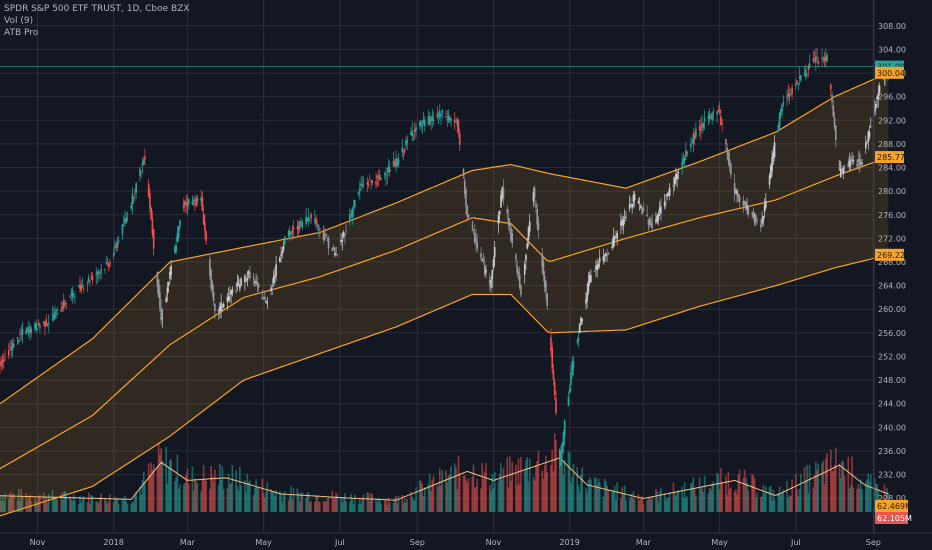 The width and height of the screenshot is (932, 550). What do you see at coordinates (19, 21) in the screenshot?
I see `legend-volume: Vol (9)` at bounding box center [19, 21].